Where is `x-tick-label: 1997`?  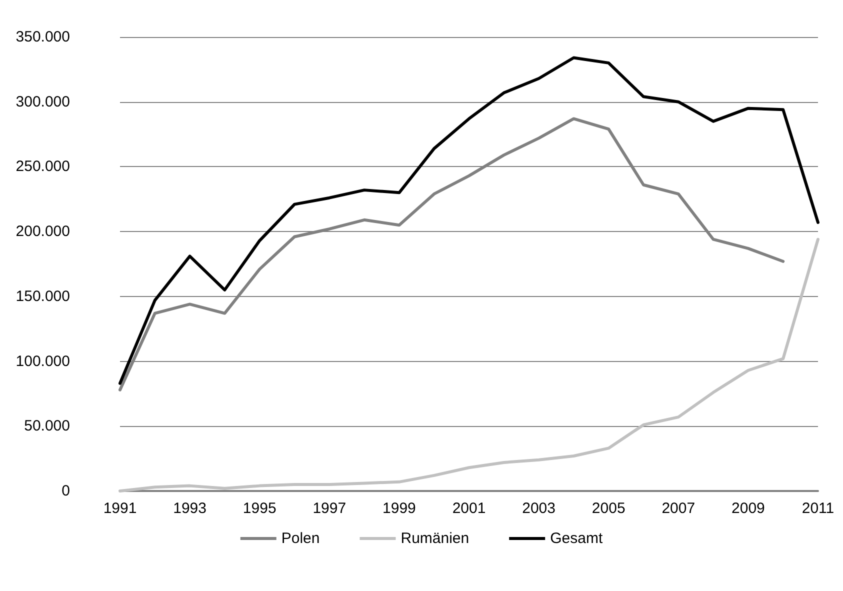 x-tick-label: 1997 is located at coordinates (329, 508).